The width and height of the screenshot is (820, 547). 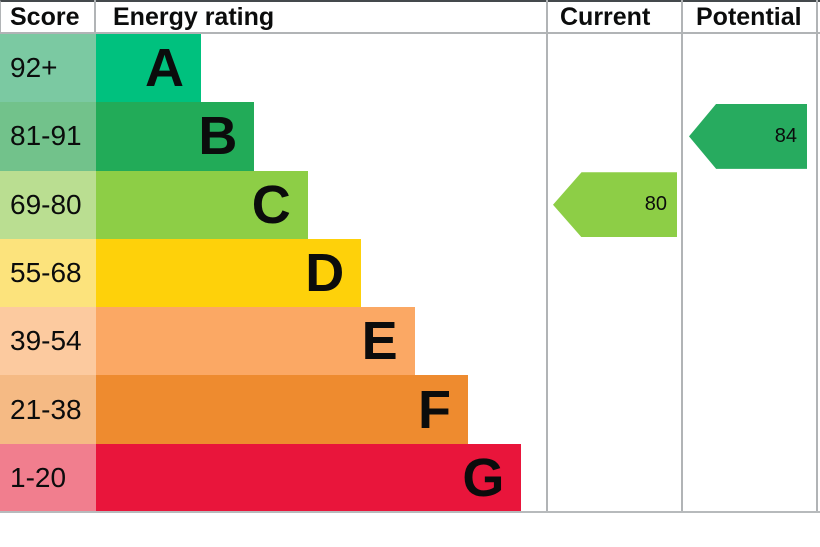 What do you see at coordinates (282, 409) in the screenshot?
I see `band-bar: F` at bounding box center [282, 409].